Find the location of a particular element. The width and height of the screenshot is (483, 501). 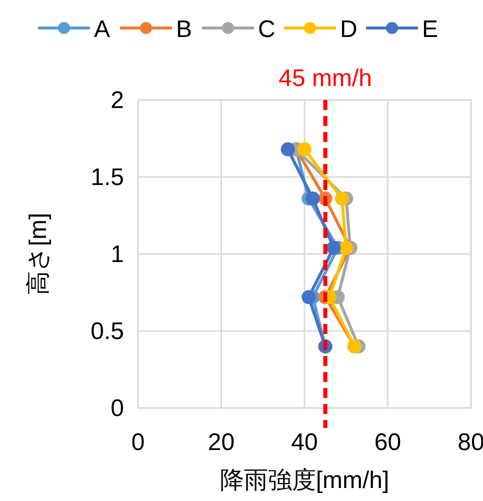

y-tick-label: 2 is located at coordinates (117, 100).